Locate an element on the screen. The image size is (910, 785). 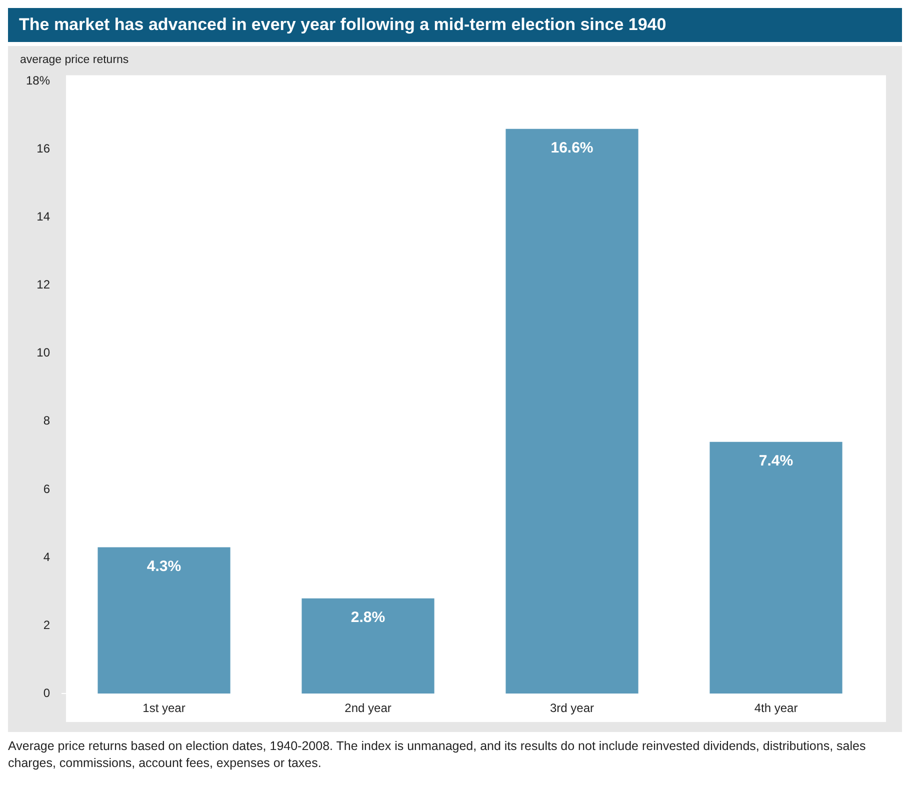
y-tick-label: 18% is located at coordinates (38, 81).